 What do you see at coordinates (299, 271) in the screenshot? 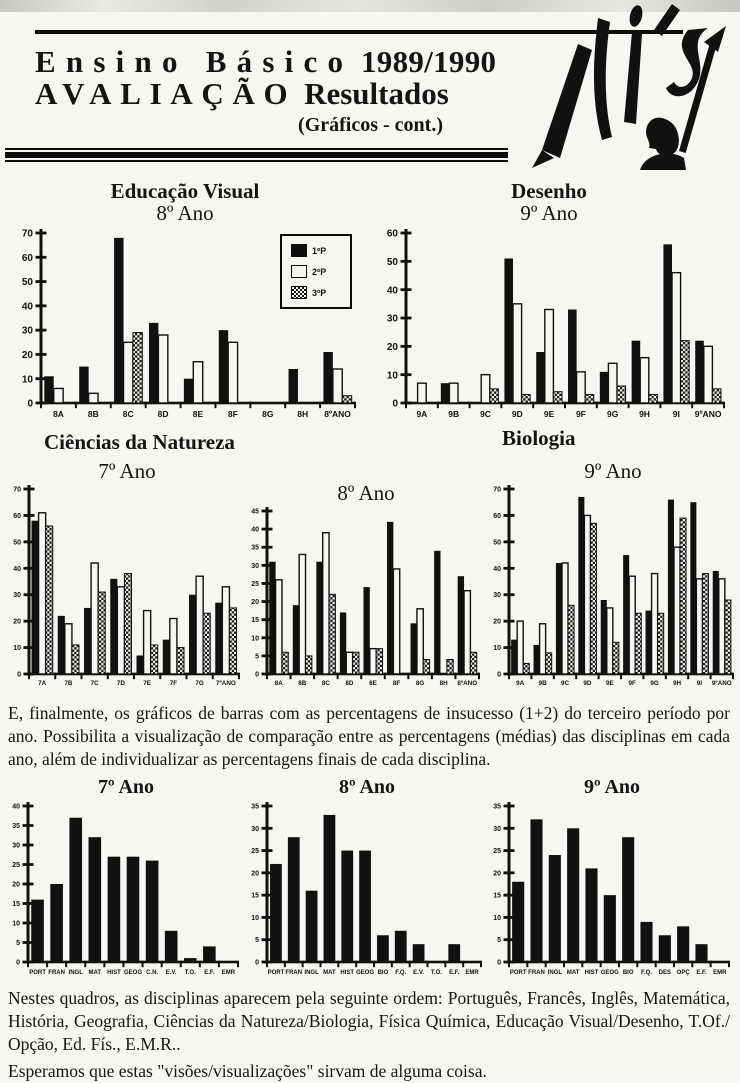
I see `open-swatch-icon` at bounding box center [299, 271].